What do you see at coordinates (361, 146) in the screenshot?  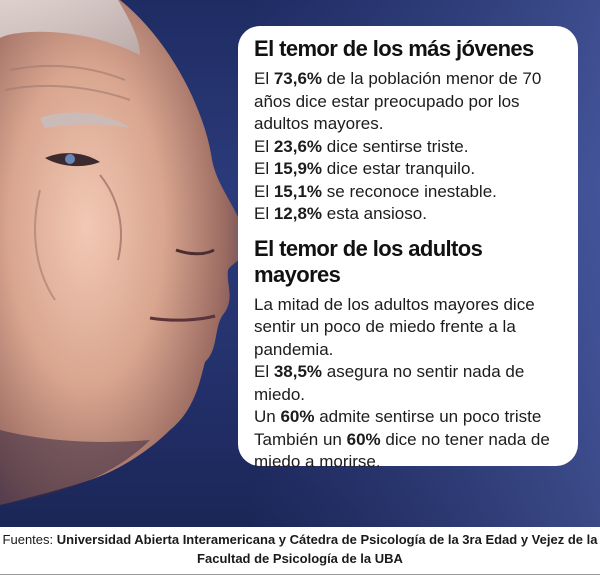 I see `stat-line: El 23,6% dice sentirse triste.` at bounding box center [361, 146].